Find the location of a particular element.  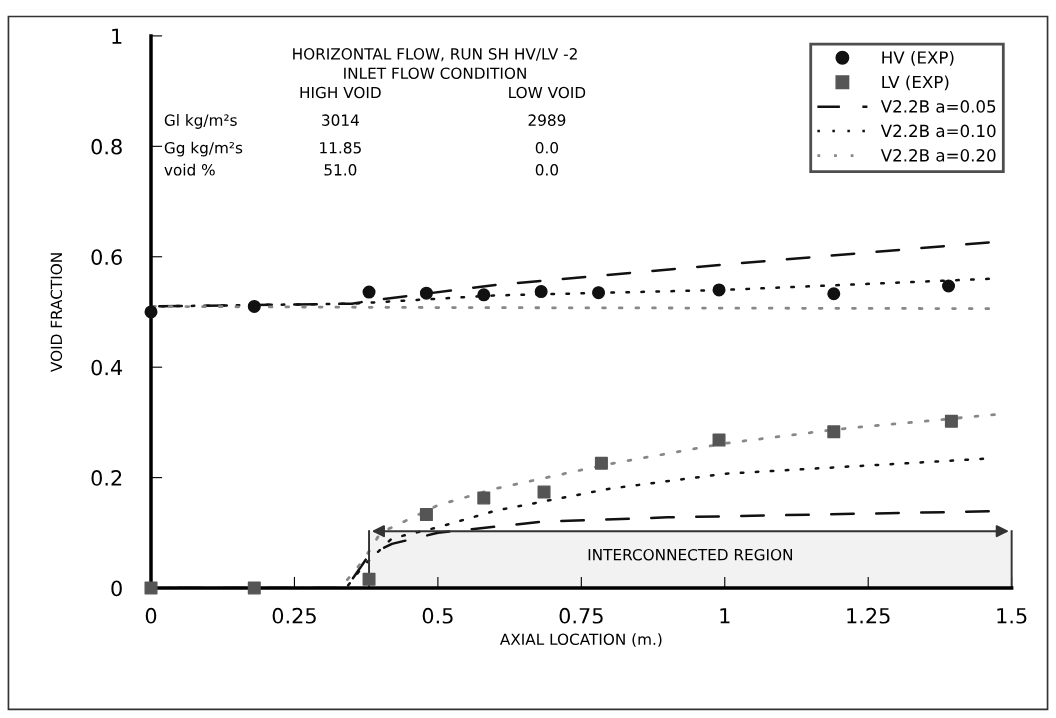

x-tick-label: 0 is located at coordinates (151, 615).